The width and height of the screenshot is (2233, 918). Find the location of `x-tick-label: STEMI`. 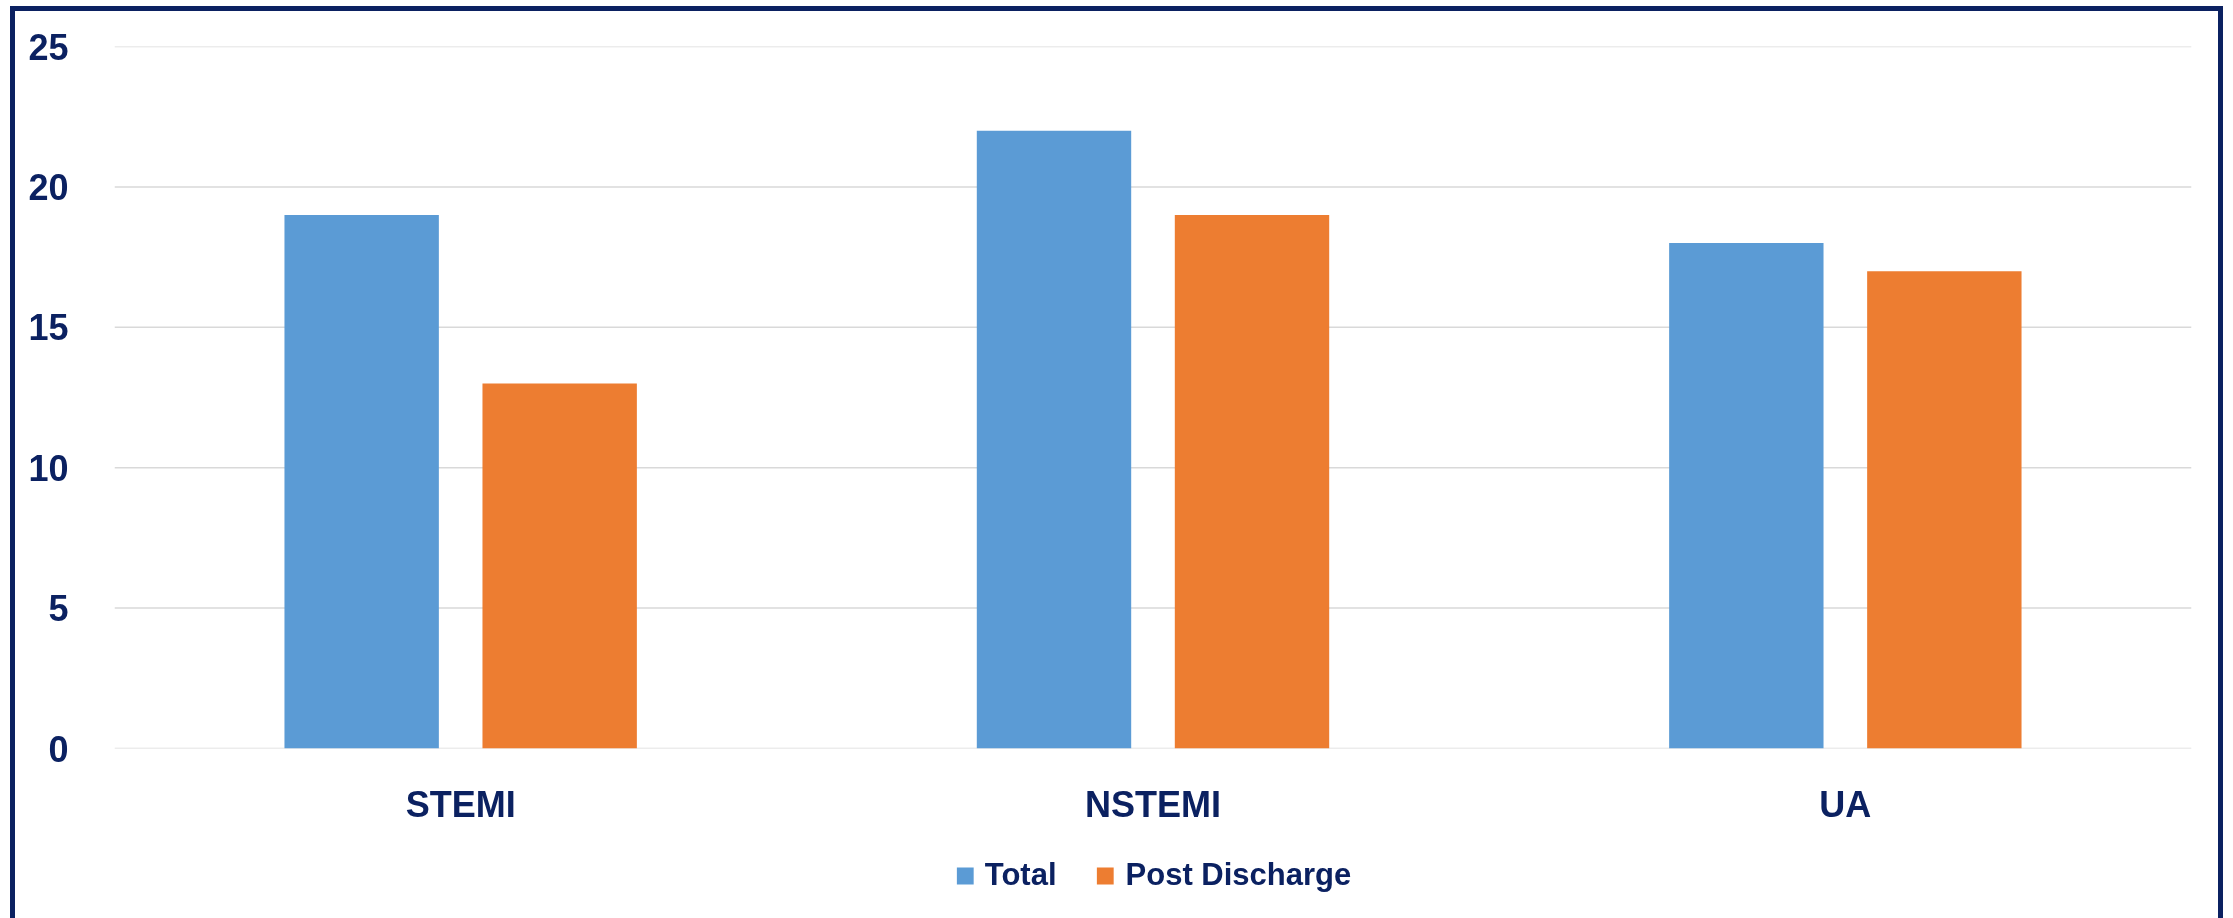

x-tick-label: STEMI is located at coordinates (460, 804).